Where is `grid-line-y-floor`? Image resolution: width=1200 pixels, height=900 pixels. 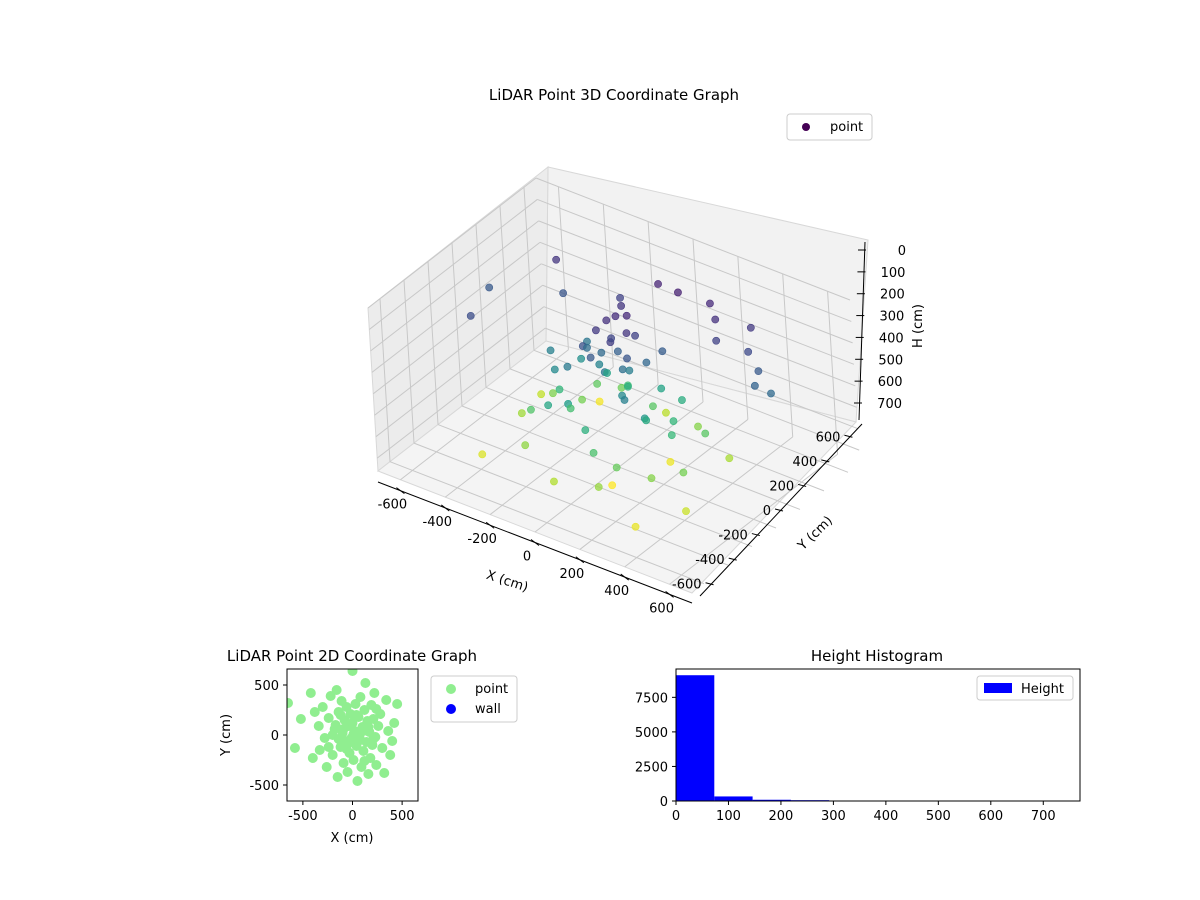 grid-line-y-floor is located at coordinates (643, 448).